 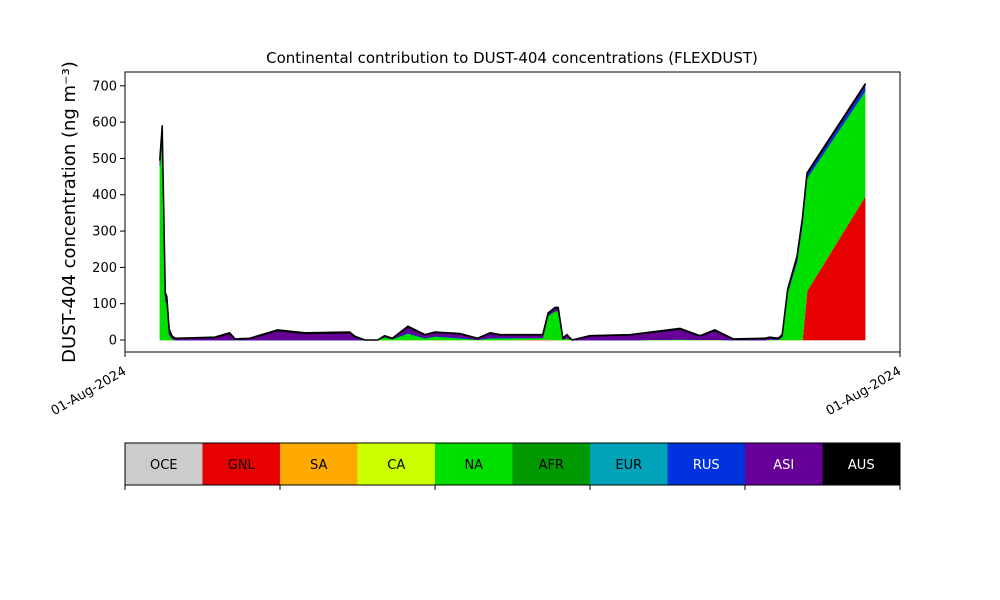 I want to click on y-tick-label: 700, so click(x=104, y=86).